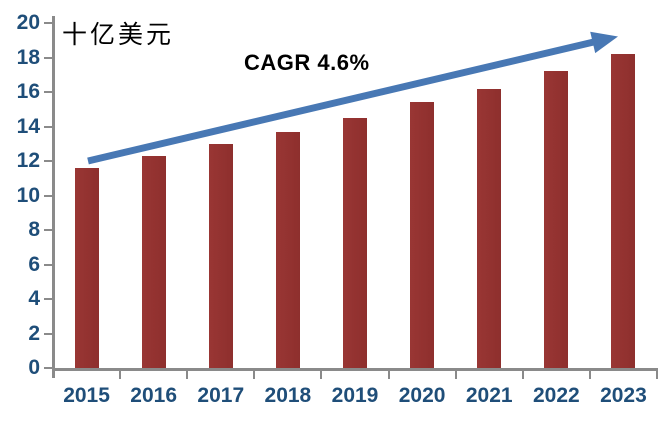  Describe the element at coordinates (28, 91) in the screenshot. I see `y-tick-label: 16` at that location.